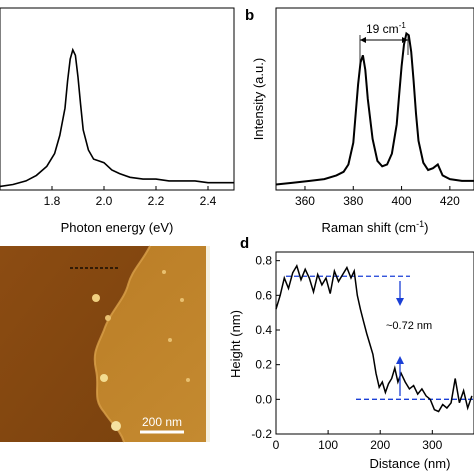  What do you see at coordinates (382, 29) in the screenshot?
I see `panel-b-gap-value: 19 cm` at bounding box center [382, 29].